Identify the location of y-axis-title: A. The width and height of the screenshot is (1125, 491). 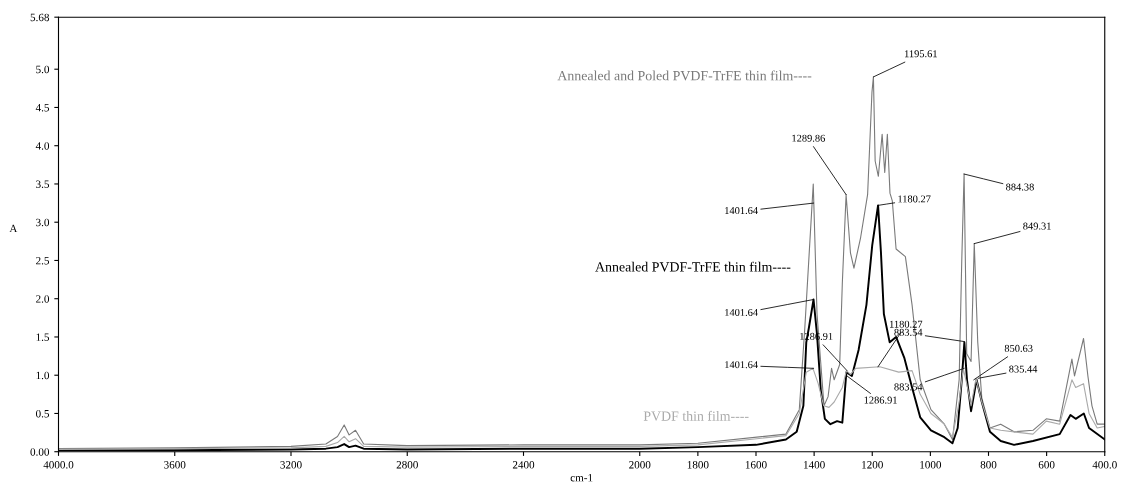
(13, 228).